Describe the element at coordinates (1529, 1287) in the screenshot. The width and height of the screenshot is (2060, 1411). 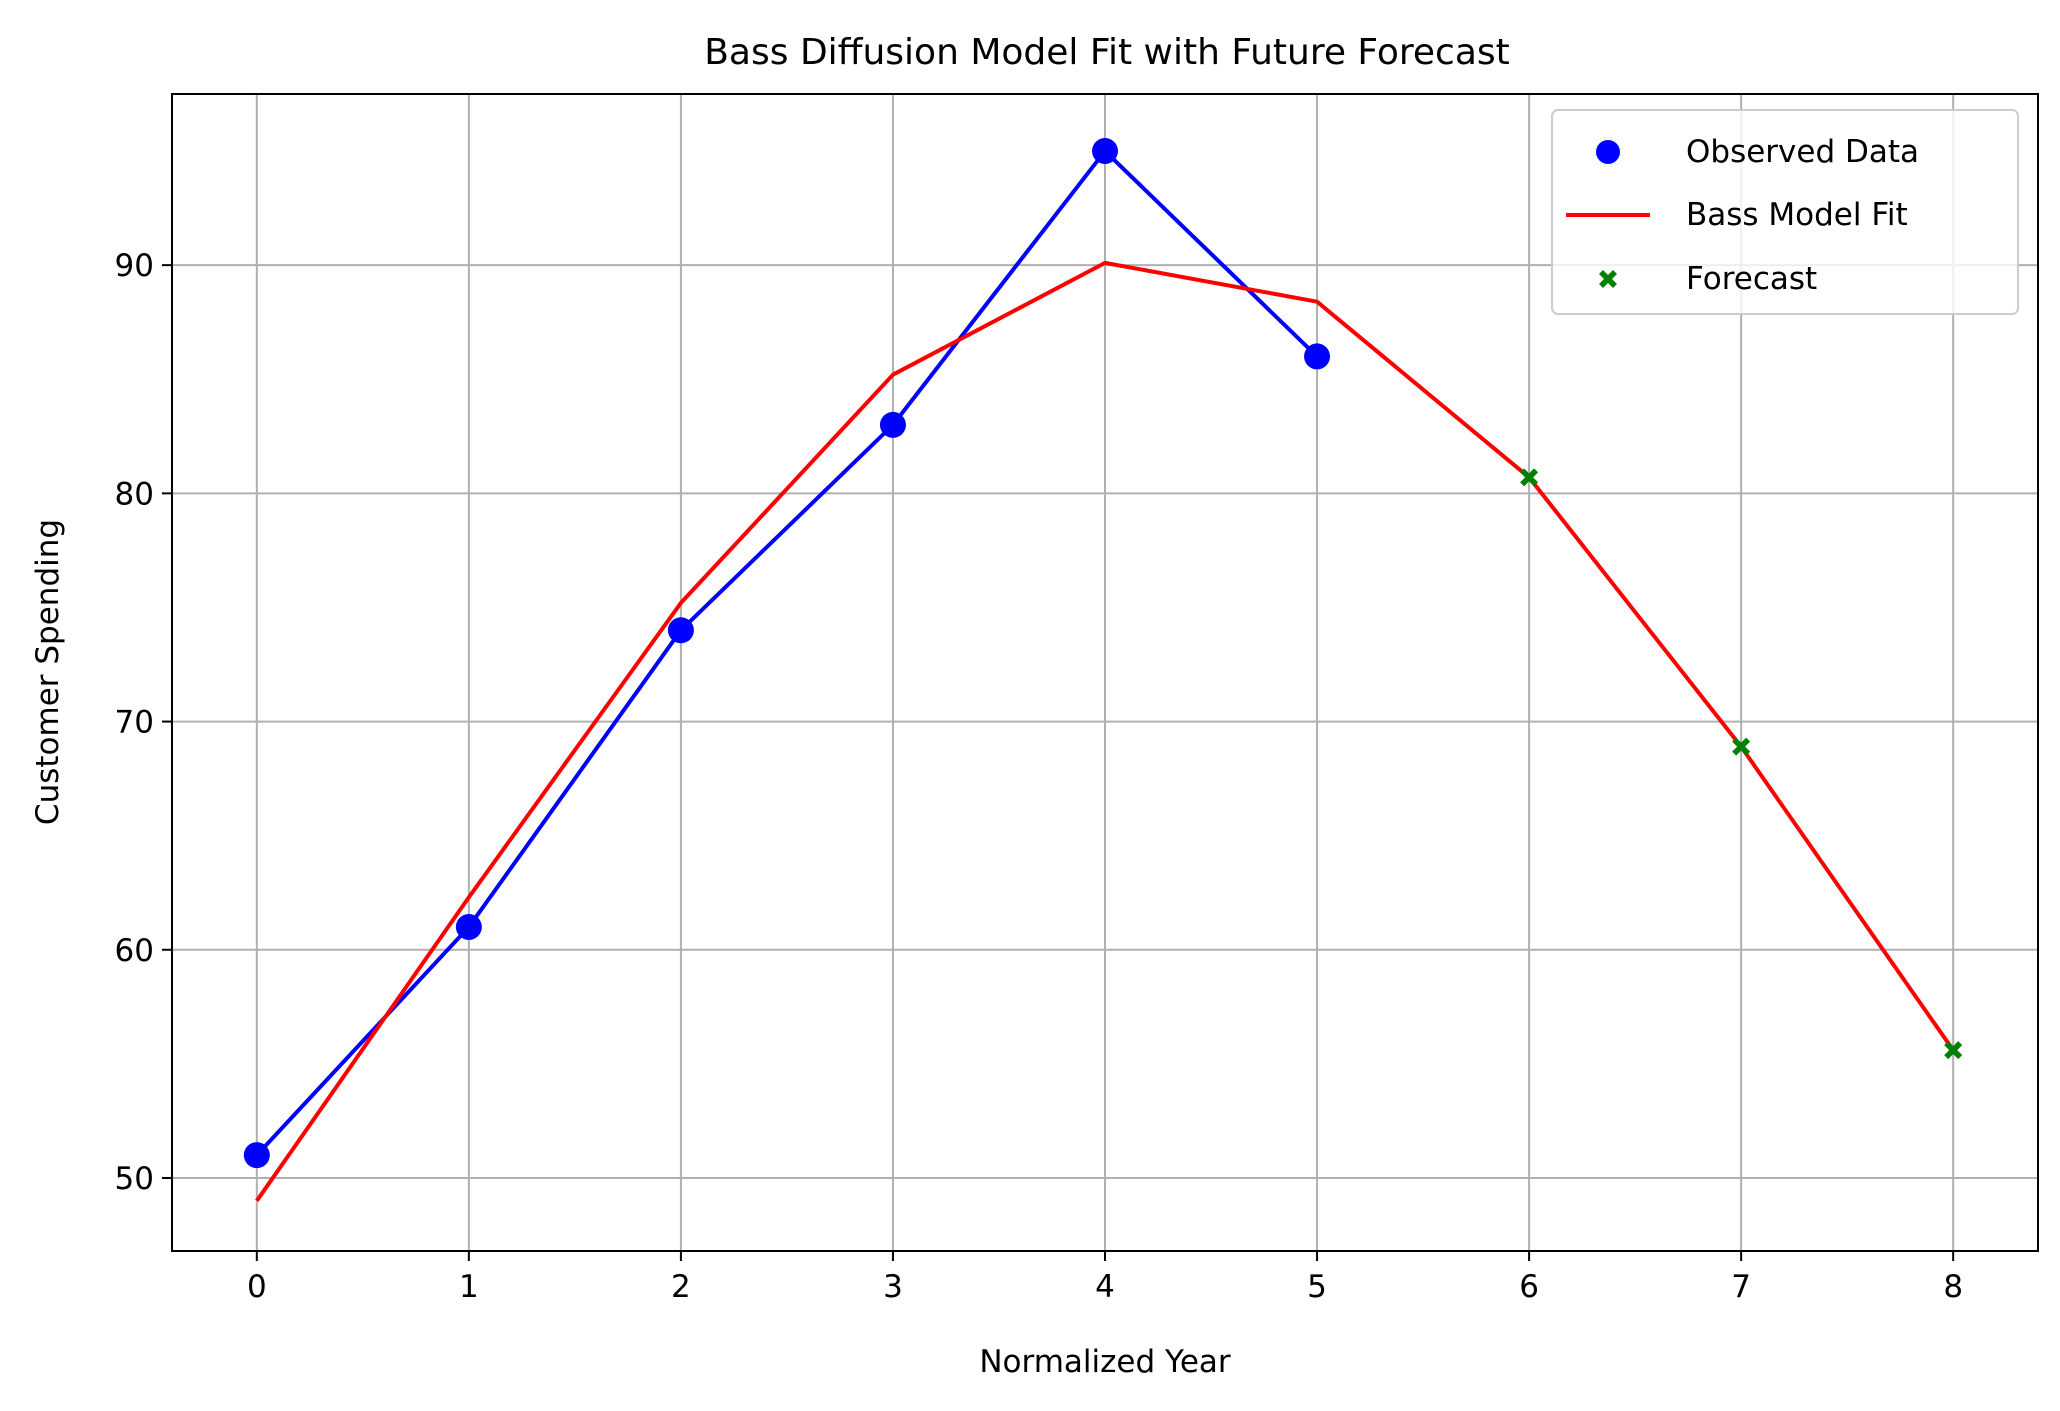
I see `x-tick-label: 6` at that location.